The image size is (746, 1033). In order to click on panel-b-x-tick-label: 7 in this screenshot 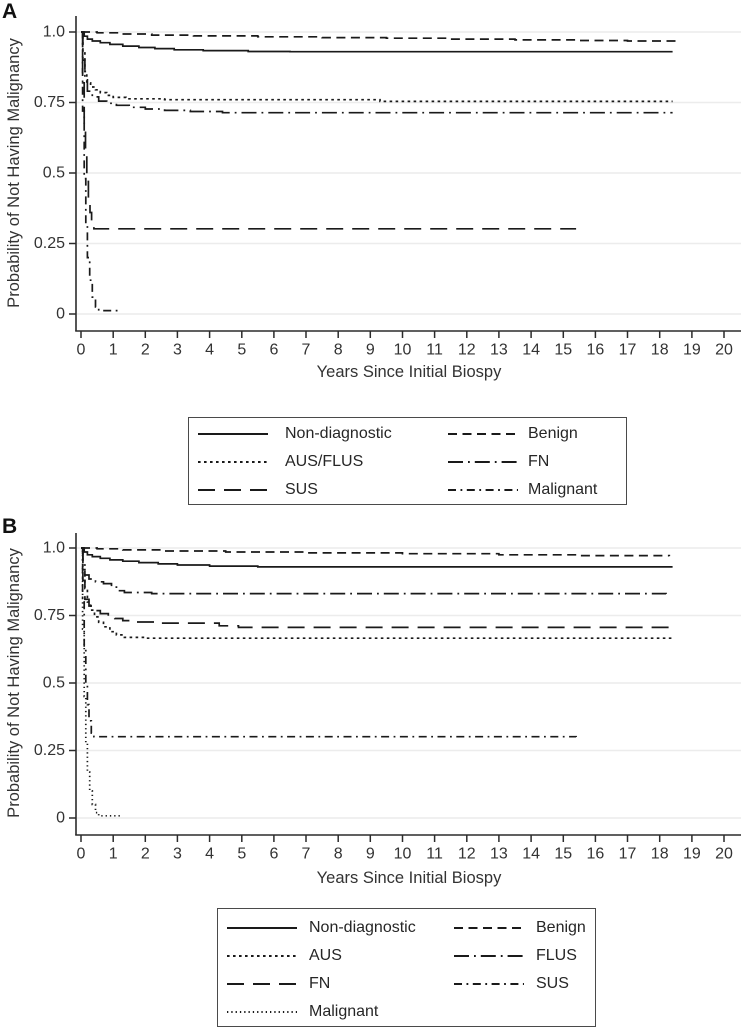, I will do `click(306, 854)`.